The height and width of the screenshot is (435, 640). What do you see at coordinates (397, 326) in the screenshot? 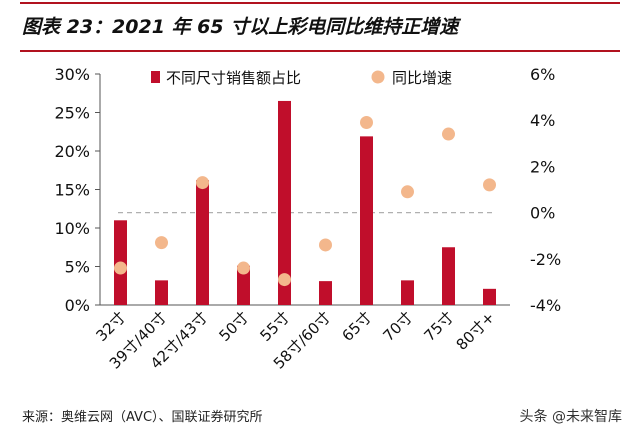
I see `x-tick-label: 70寸` at bounding box center [397, 326].